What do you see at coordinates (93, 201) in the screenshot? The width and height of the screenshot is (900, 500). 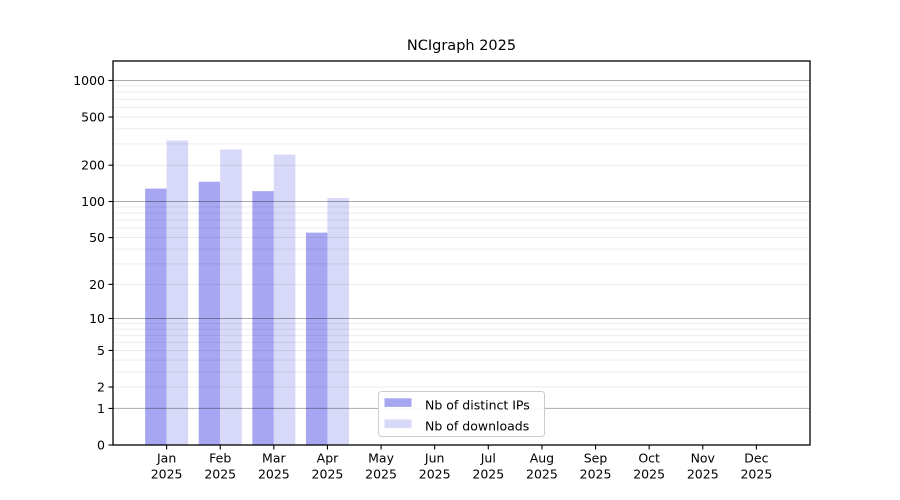 I see `y-tick-label: 100` at bounding box center [93, 201].